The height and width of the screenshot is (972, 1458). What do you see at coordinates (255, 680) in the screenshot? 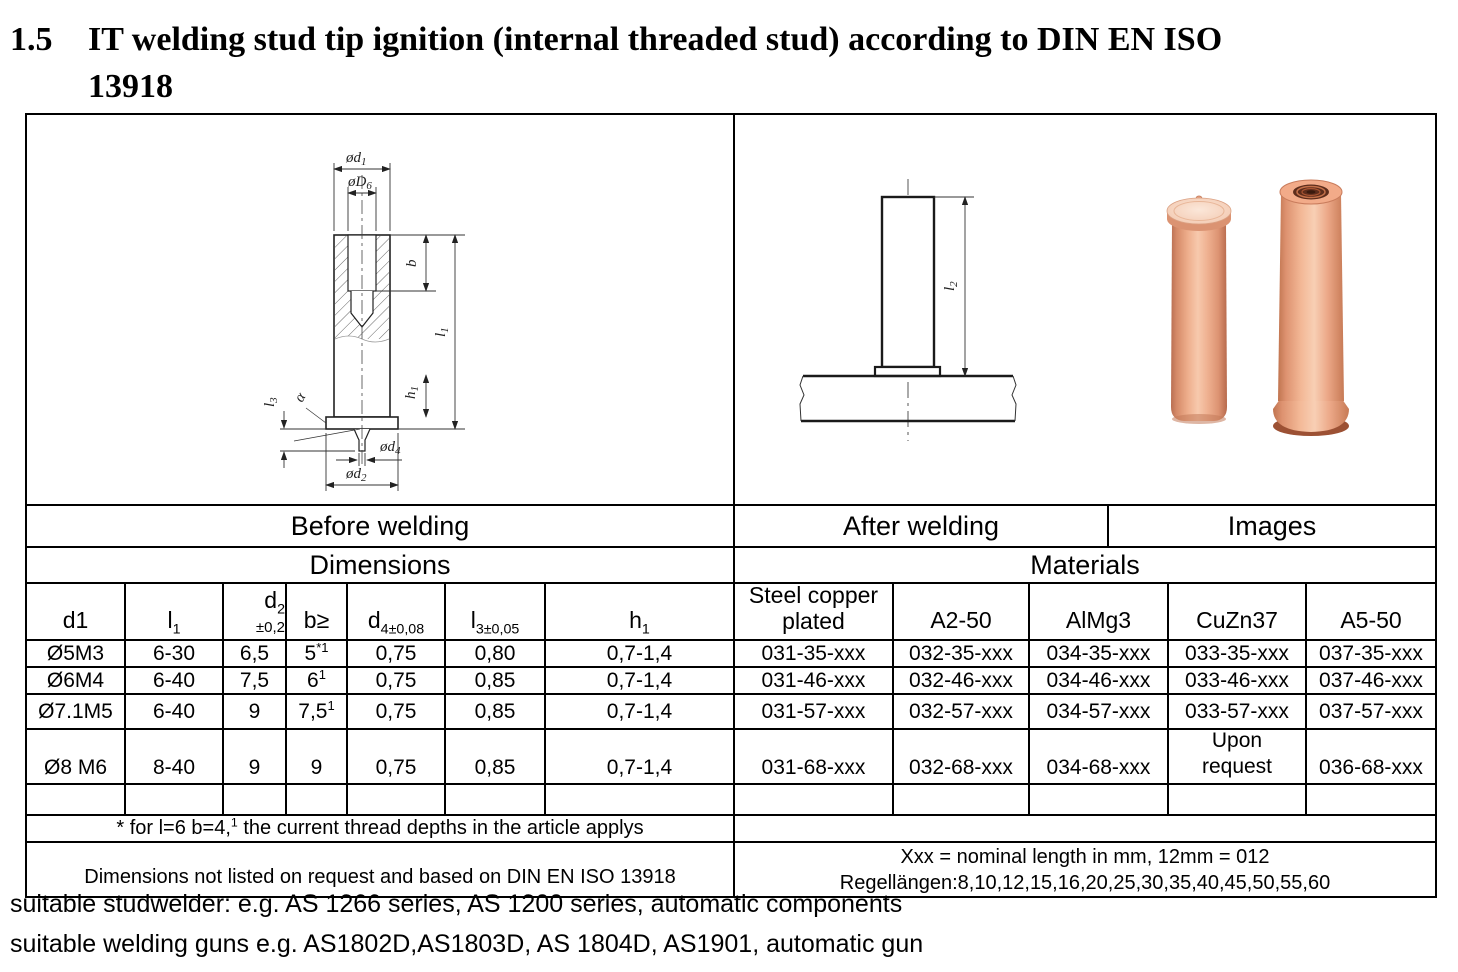
I see `cell-d2: 7,5` at bounding box center [255, 680].